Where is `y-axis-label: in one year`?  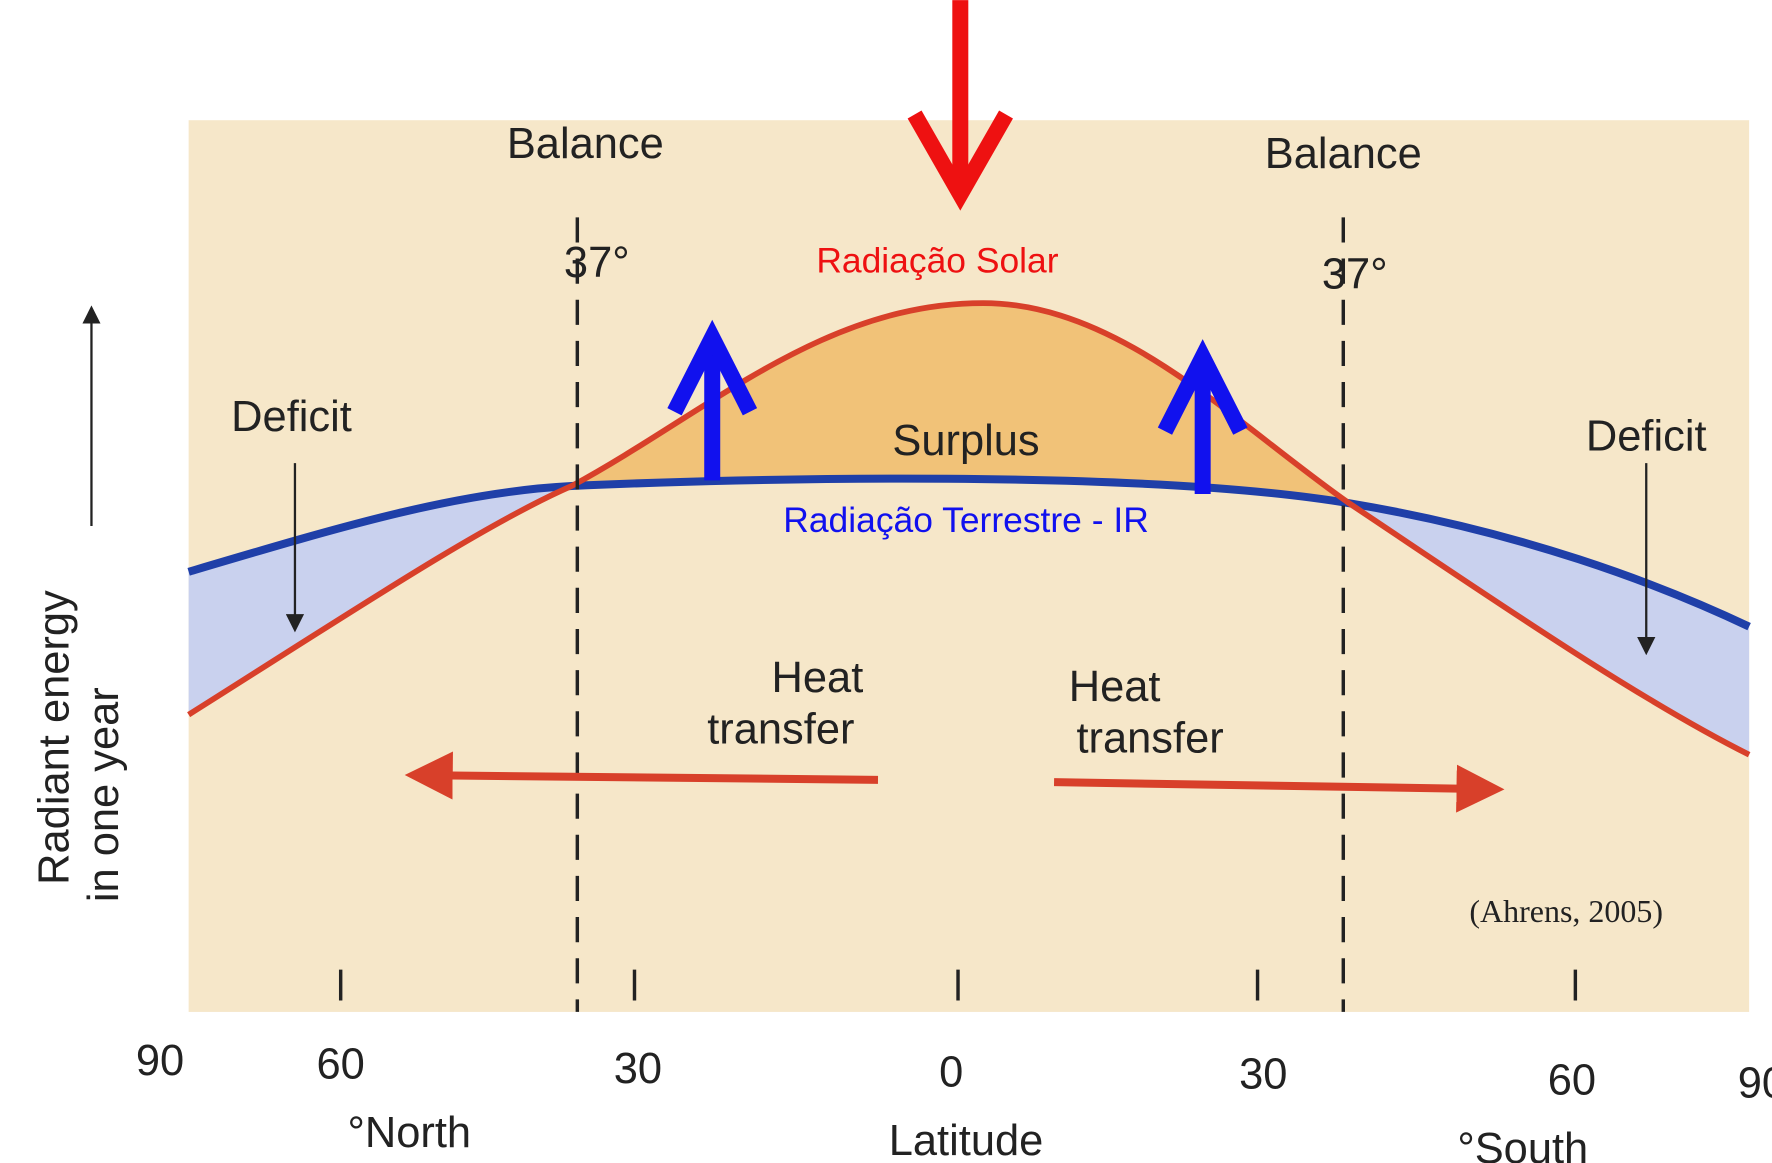 y-axis-label: in one year is located at coordinates (104, 794).